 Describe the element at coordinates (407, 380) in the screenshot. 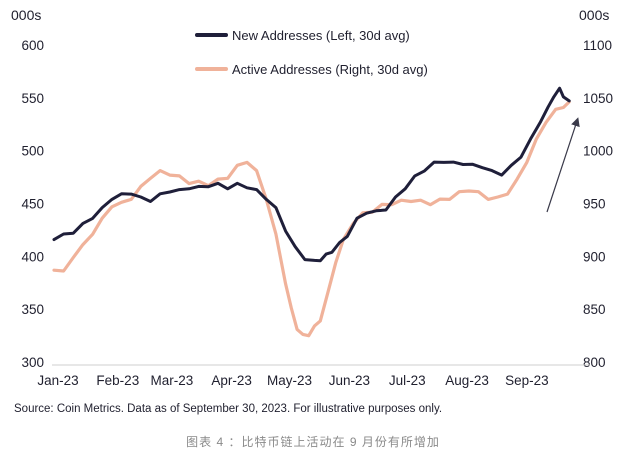

I see `x-tick-label: Jul-23` at that location.